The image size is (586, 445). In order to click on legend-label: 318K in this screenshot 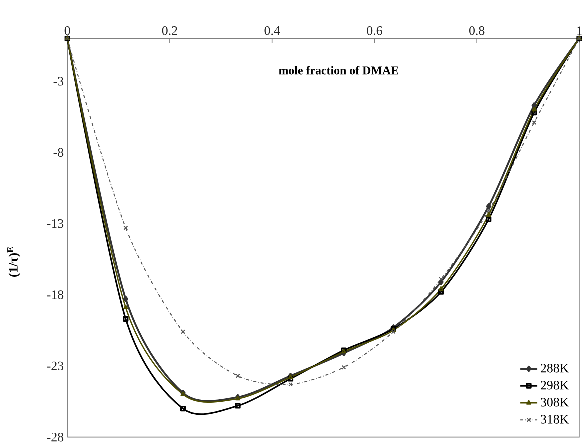, I will do `click(555, 419)`.